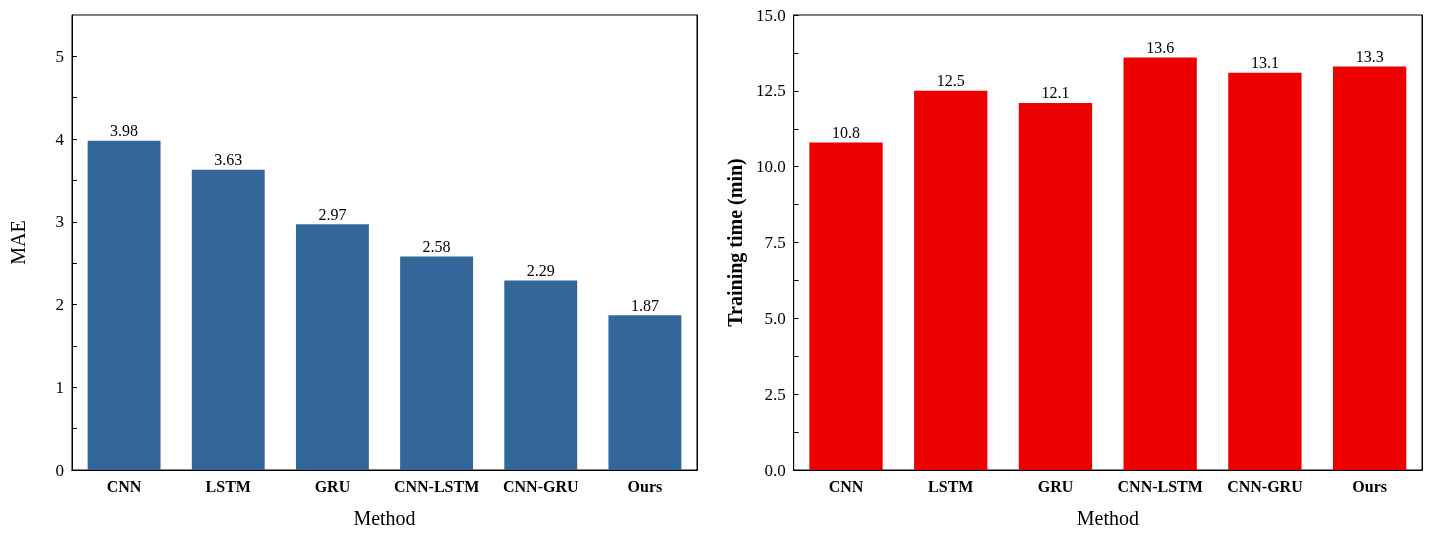 This screenshot has width=1434, height=536. Describe the element at coordinates (436, 247) in the screenshot. I see `data-label: 2.58` at that location.